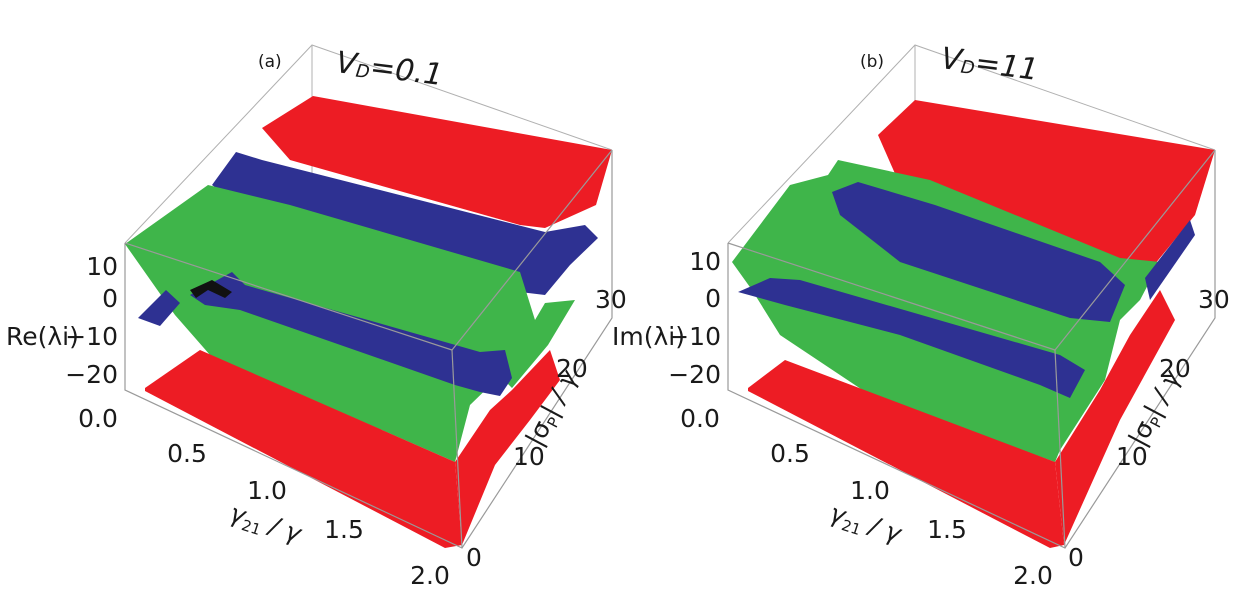 This screenshot has height=595, width=1247. I want to click on x-ticks-b: 0.0 0.5 1.0 1.5 2.0, so click(866, 497).